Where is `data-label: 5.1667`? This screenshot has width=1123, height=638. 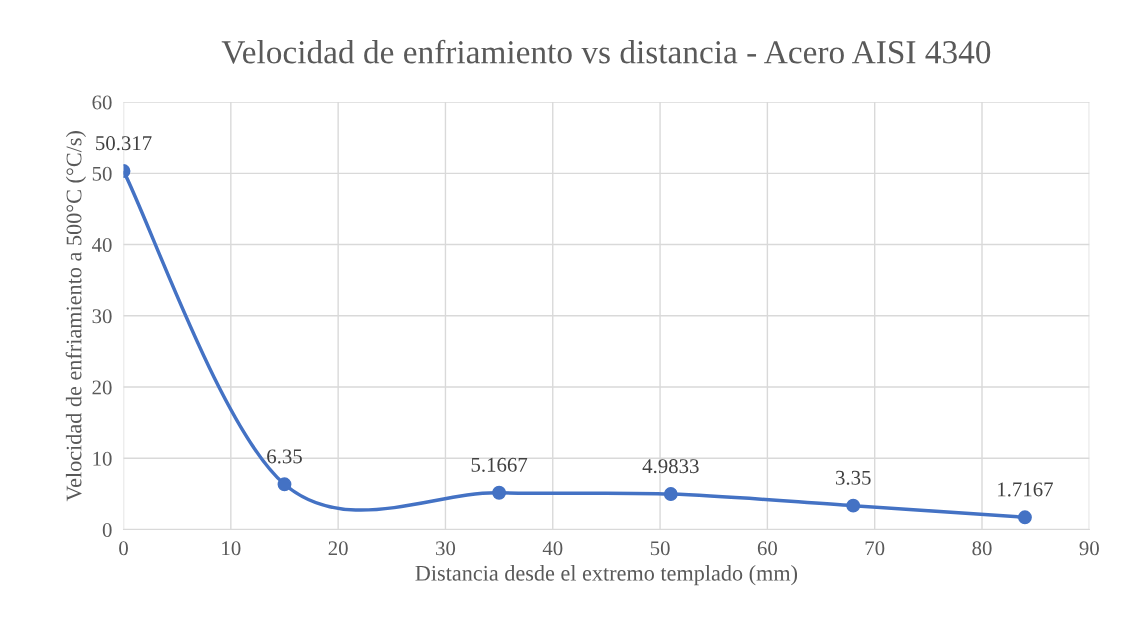 data-label: 5.1667 is located at coordinates (499, 464).